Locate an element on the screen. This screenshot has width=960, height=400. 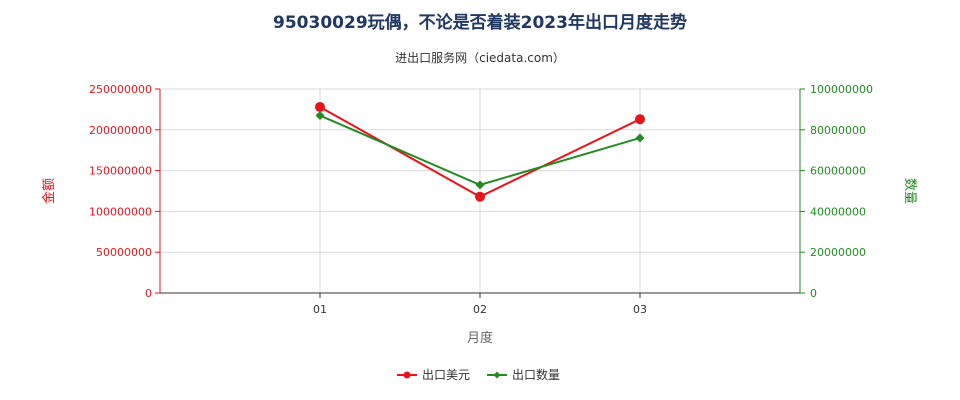
y-left-tick-label: 150000000 is located at coordinates (120, 171).